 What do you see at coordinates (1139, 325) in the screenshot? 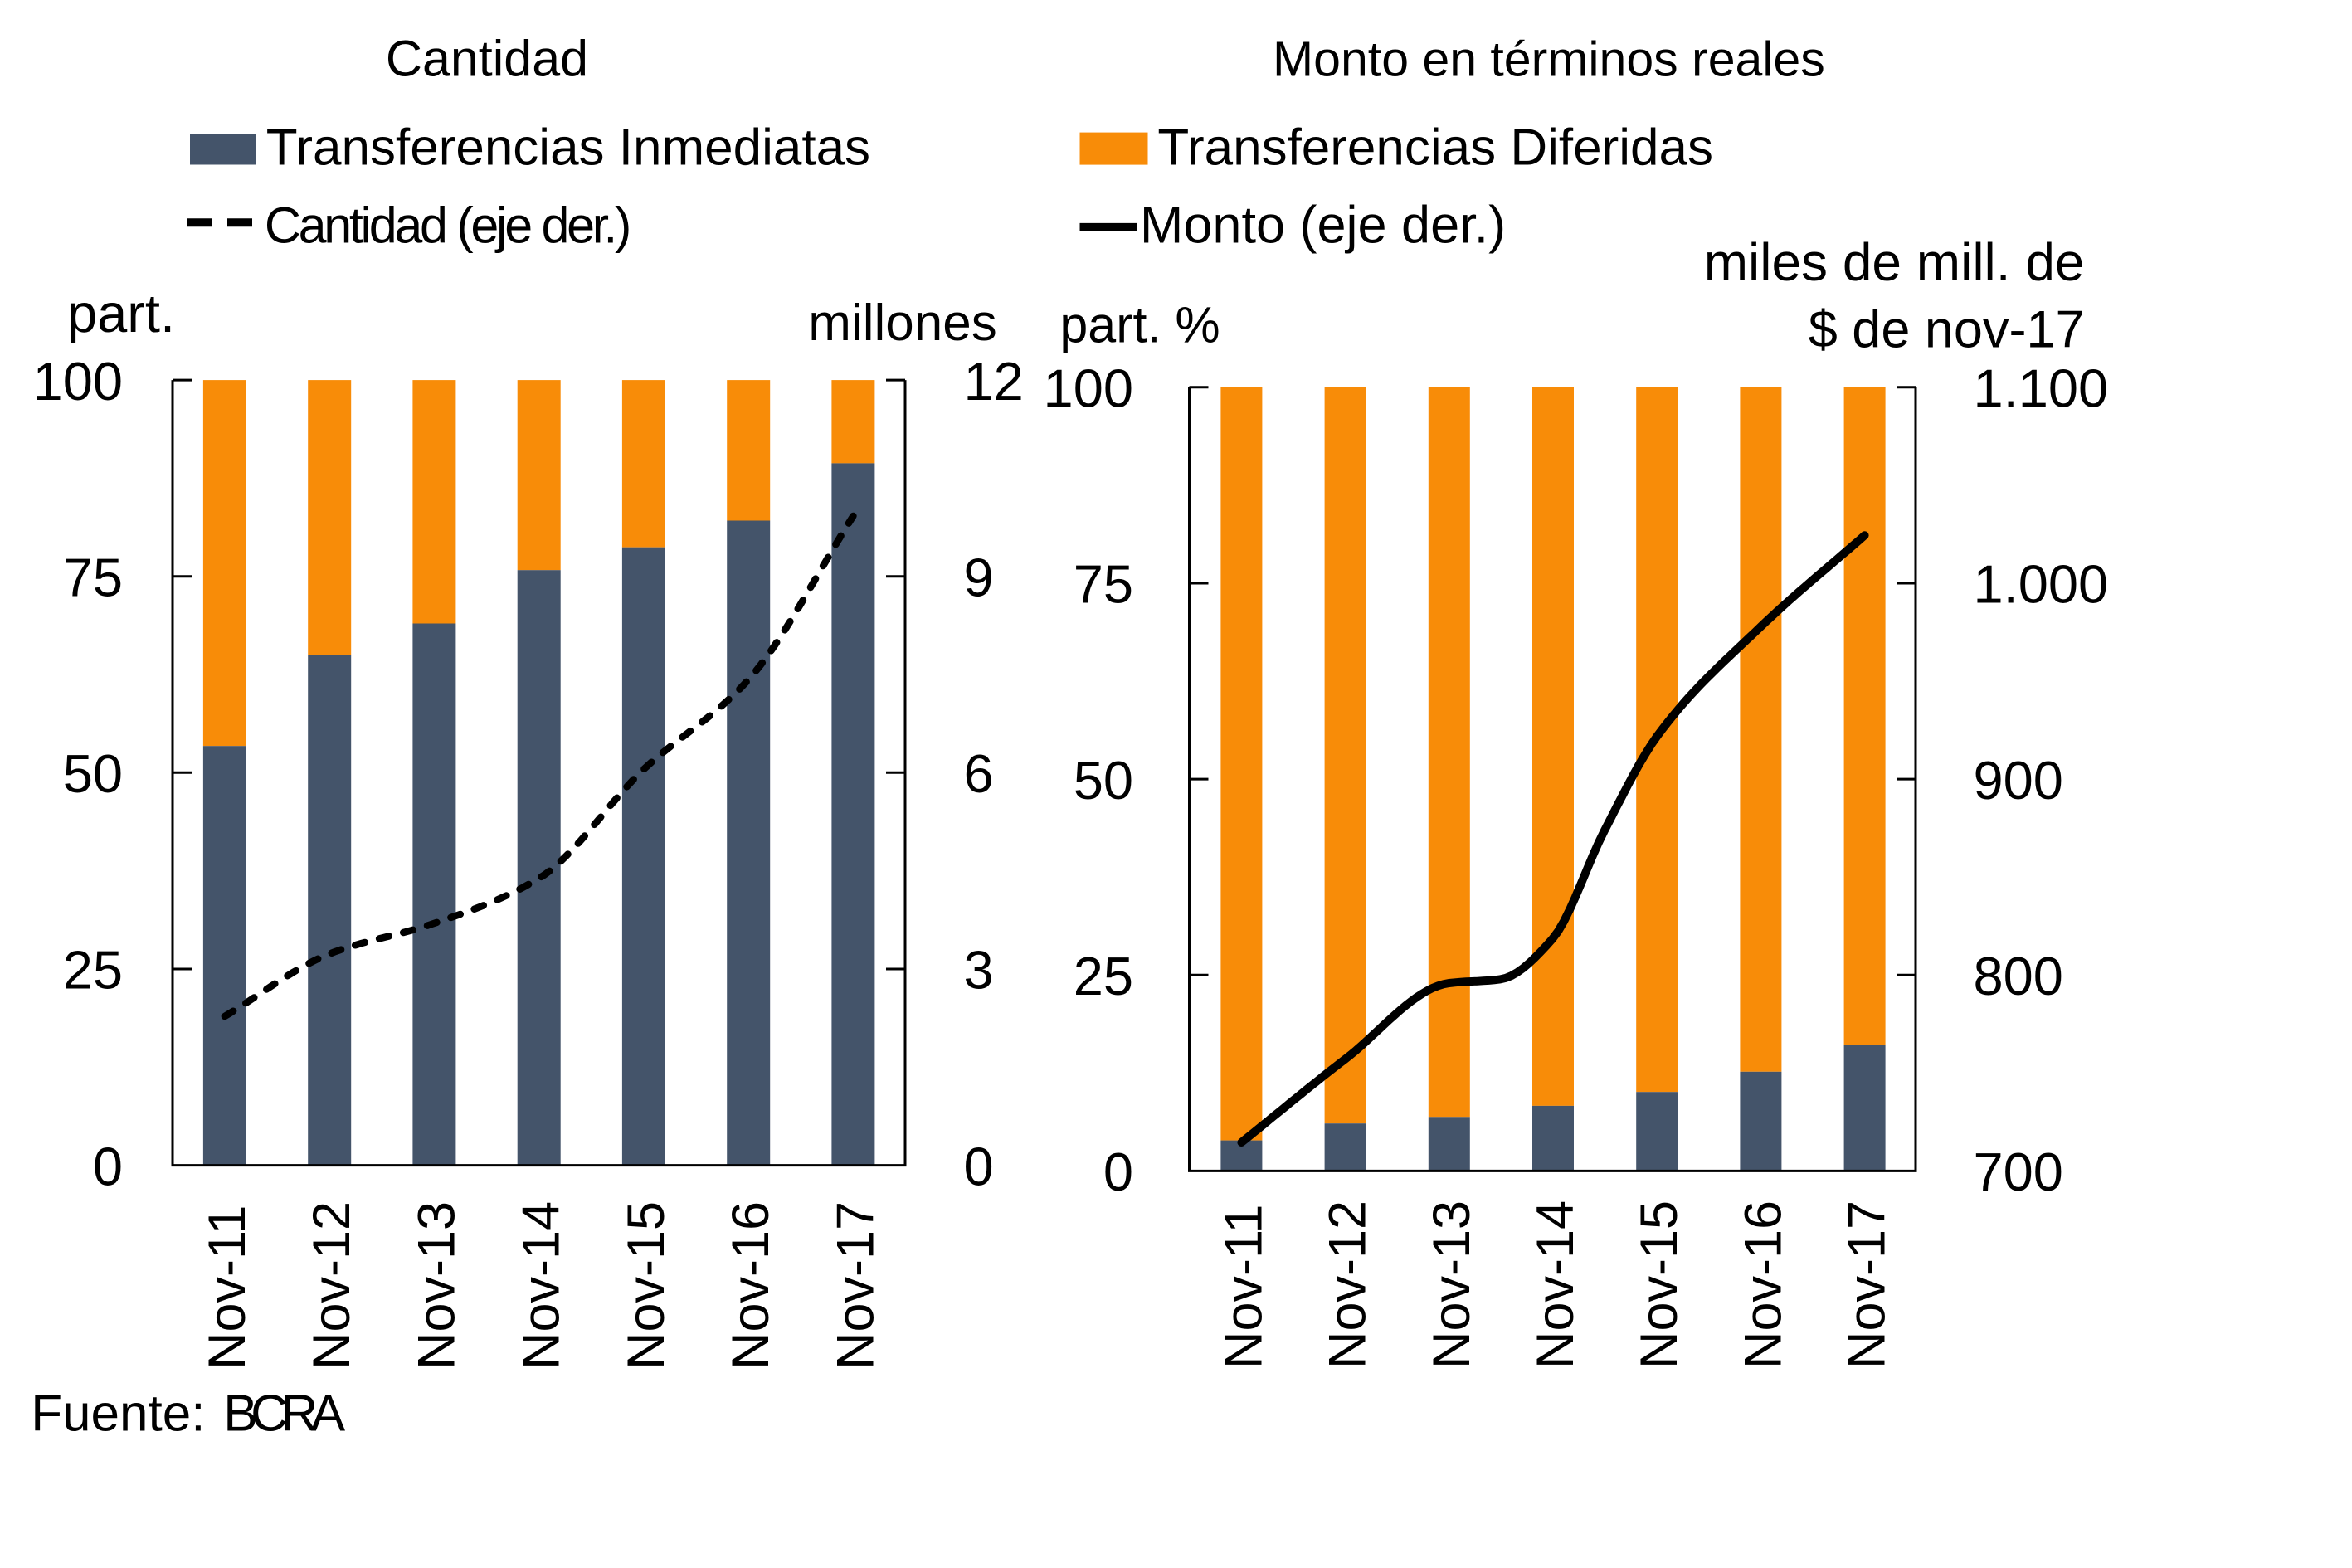
I see `svg-text: part. %` at bounding box center [1139, 325].